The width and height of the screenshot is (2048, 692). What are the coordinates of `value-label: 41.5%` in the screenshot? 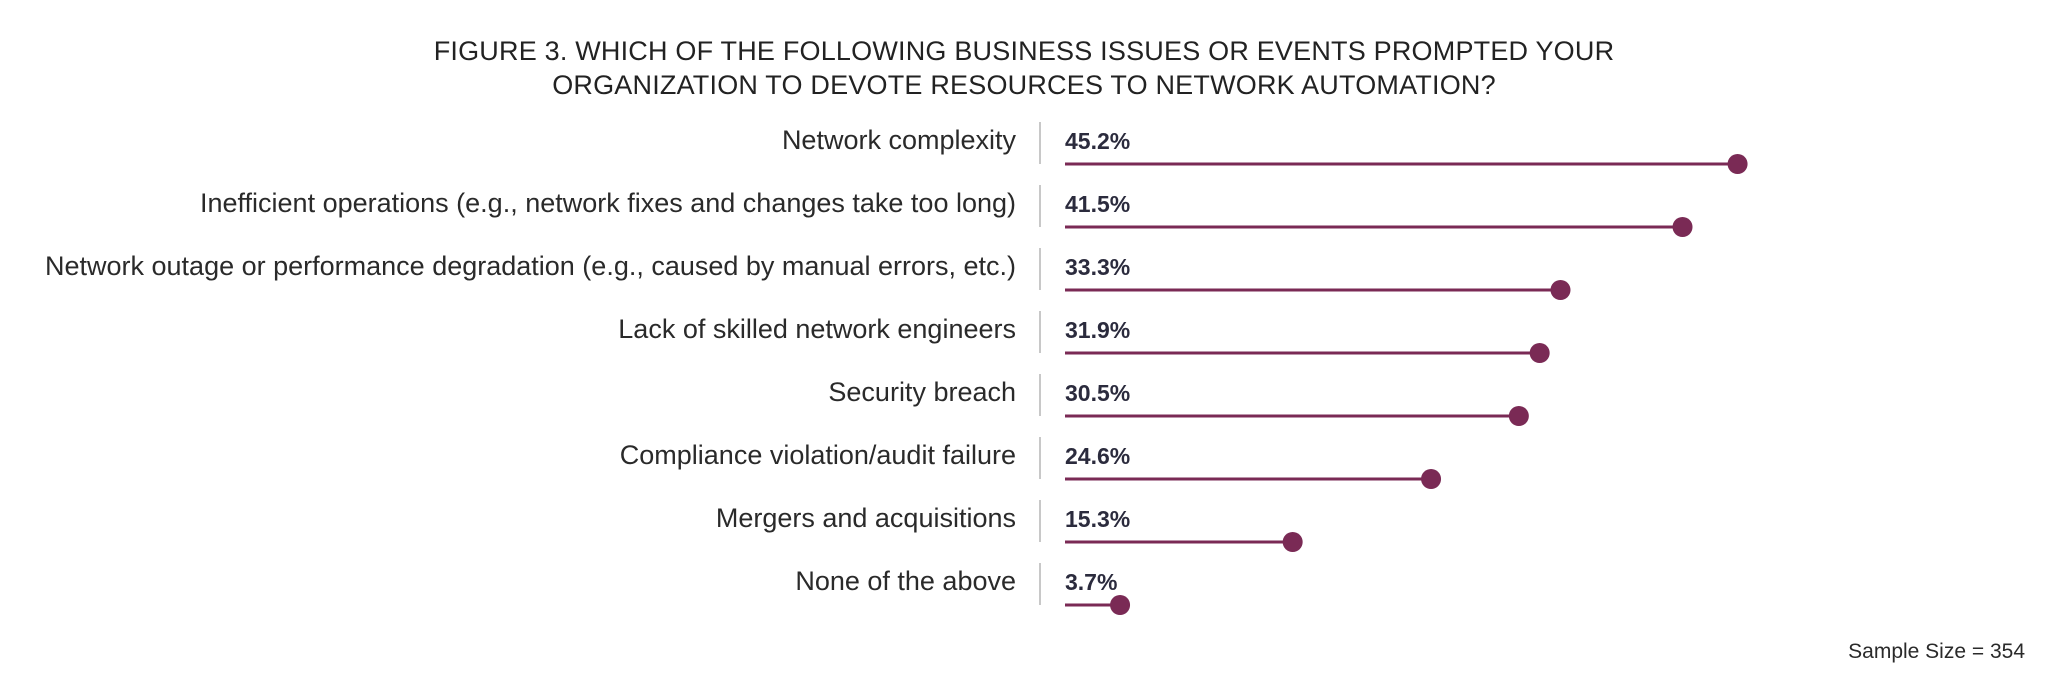 It's located at (1097, 204).